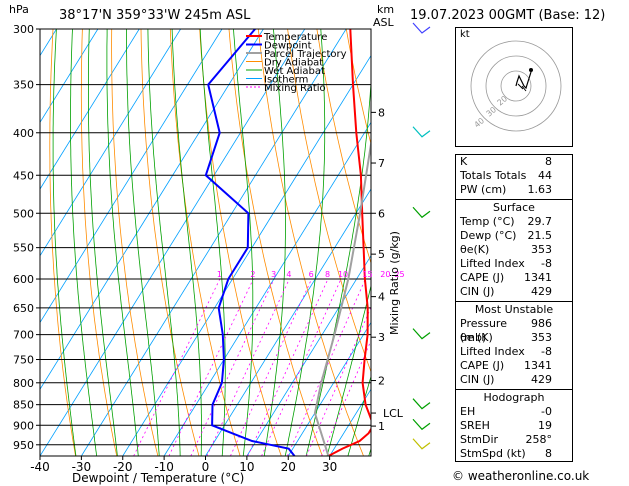 The image size is (629, 486). What do you see at coordinates (164, 467) in the screenshot?
I see `temperature-tick-label: -10` at bounding box center [164, 467].